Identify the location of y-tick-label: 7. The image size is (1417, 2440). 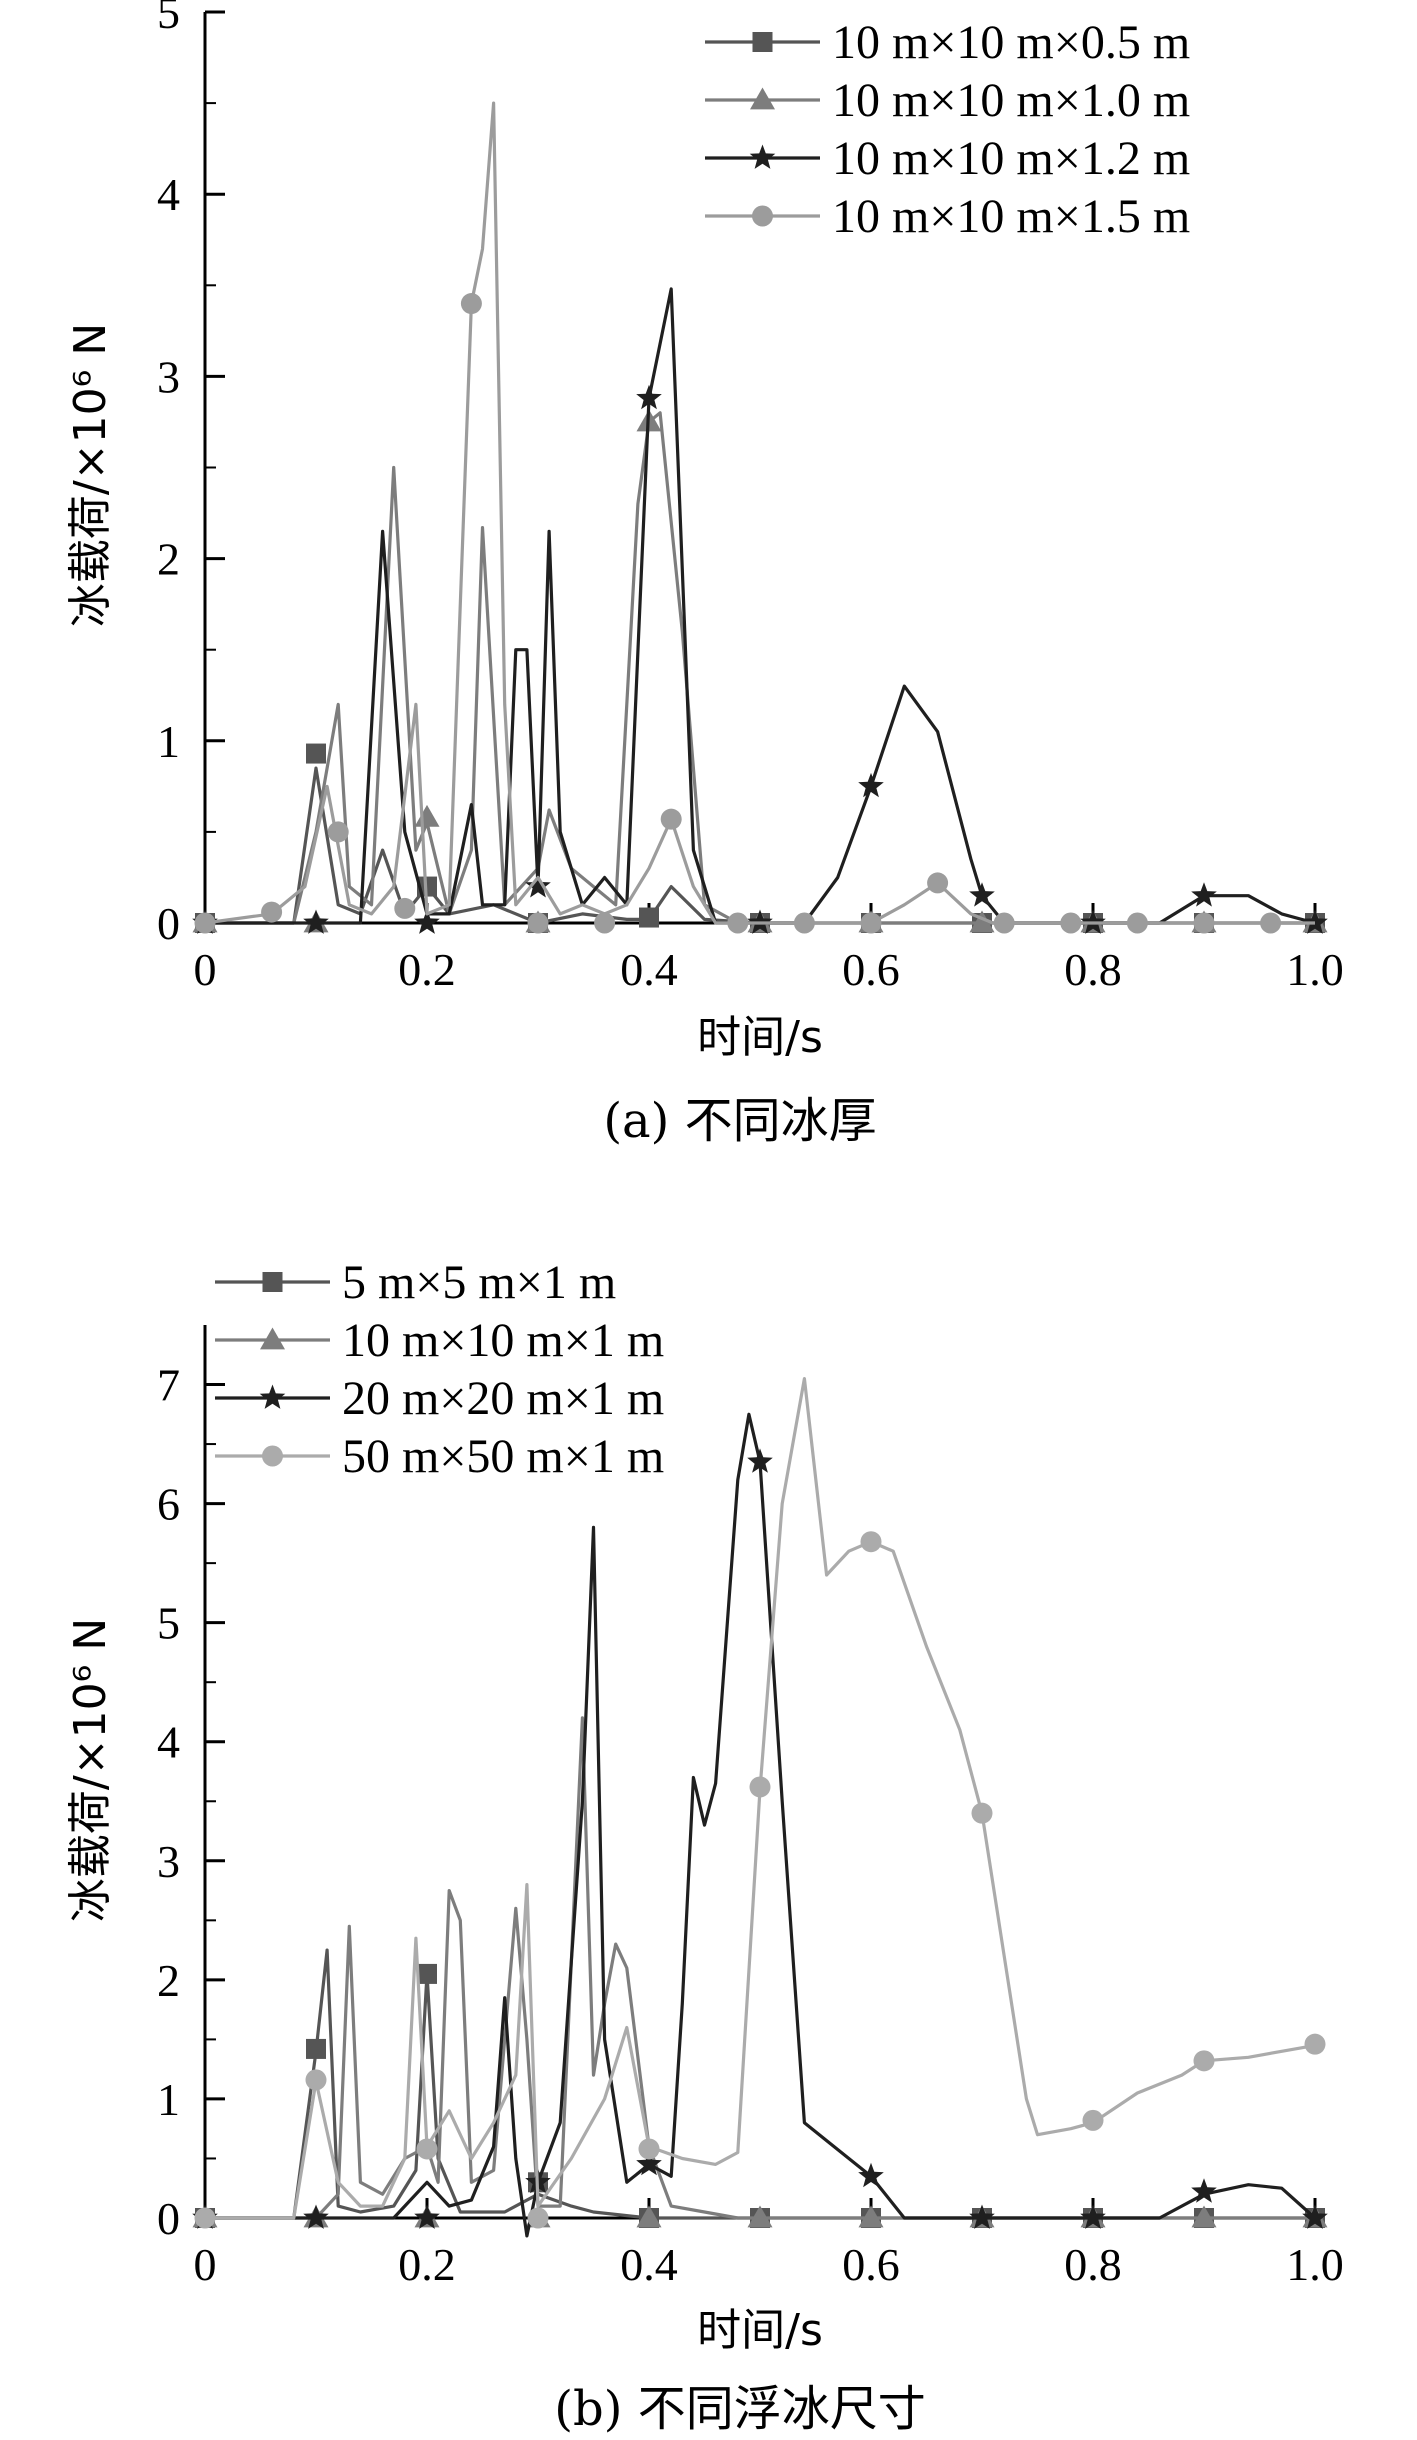
(168, 1385).